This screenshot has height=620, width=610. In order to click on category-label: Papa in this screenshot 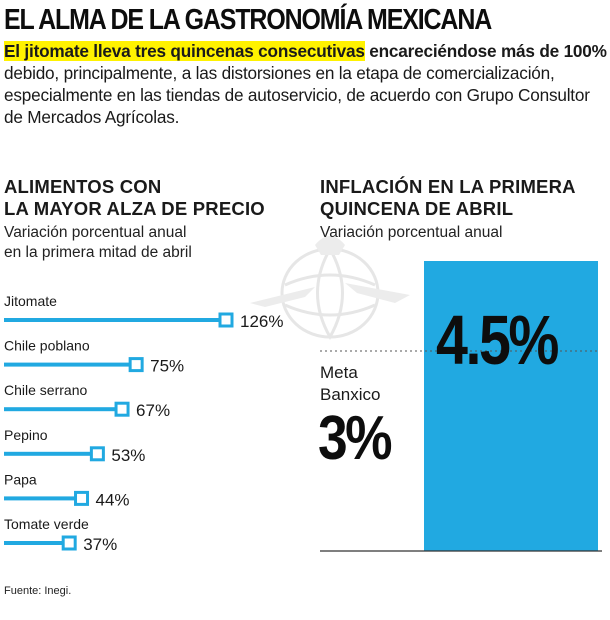, I will do `click(20, 479)`.